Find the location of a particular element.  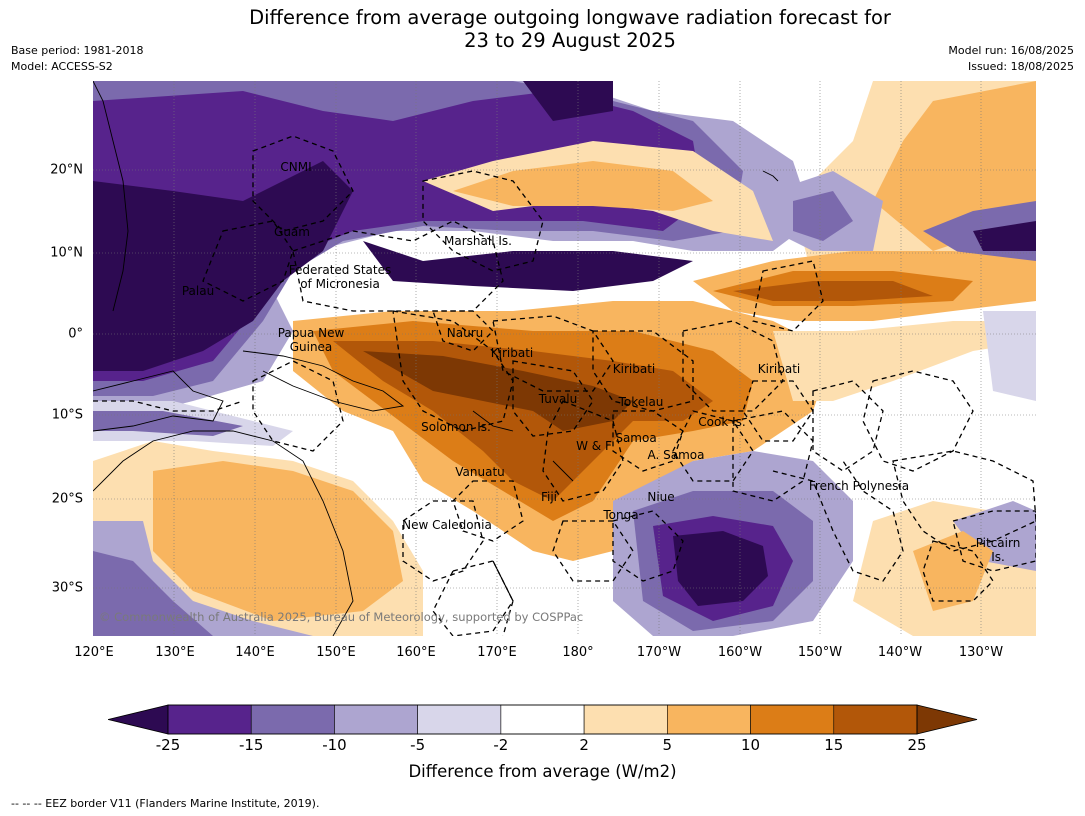

model-run: Model run: 16/08/2025 is located at coordinates (1011, 50).